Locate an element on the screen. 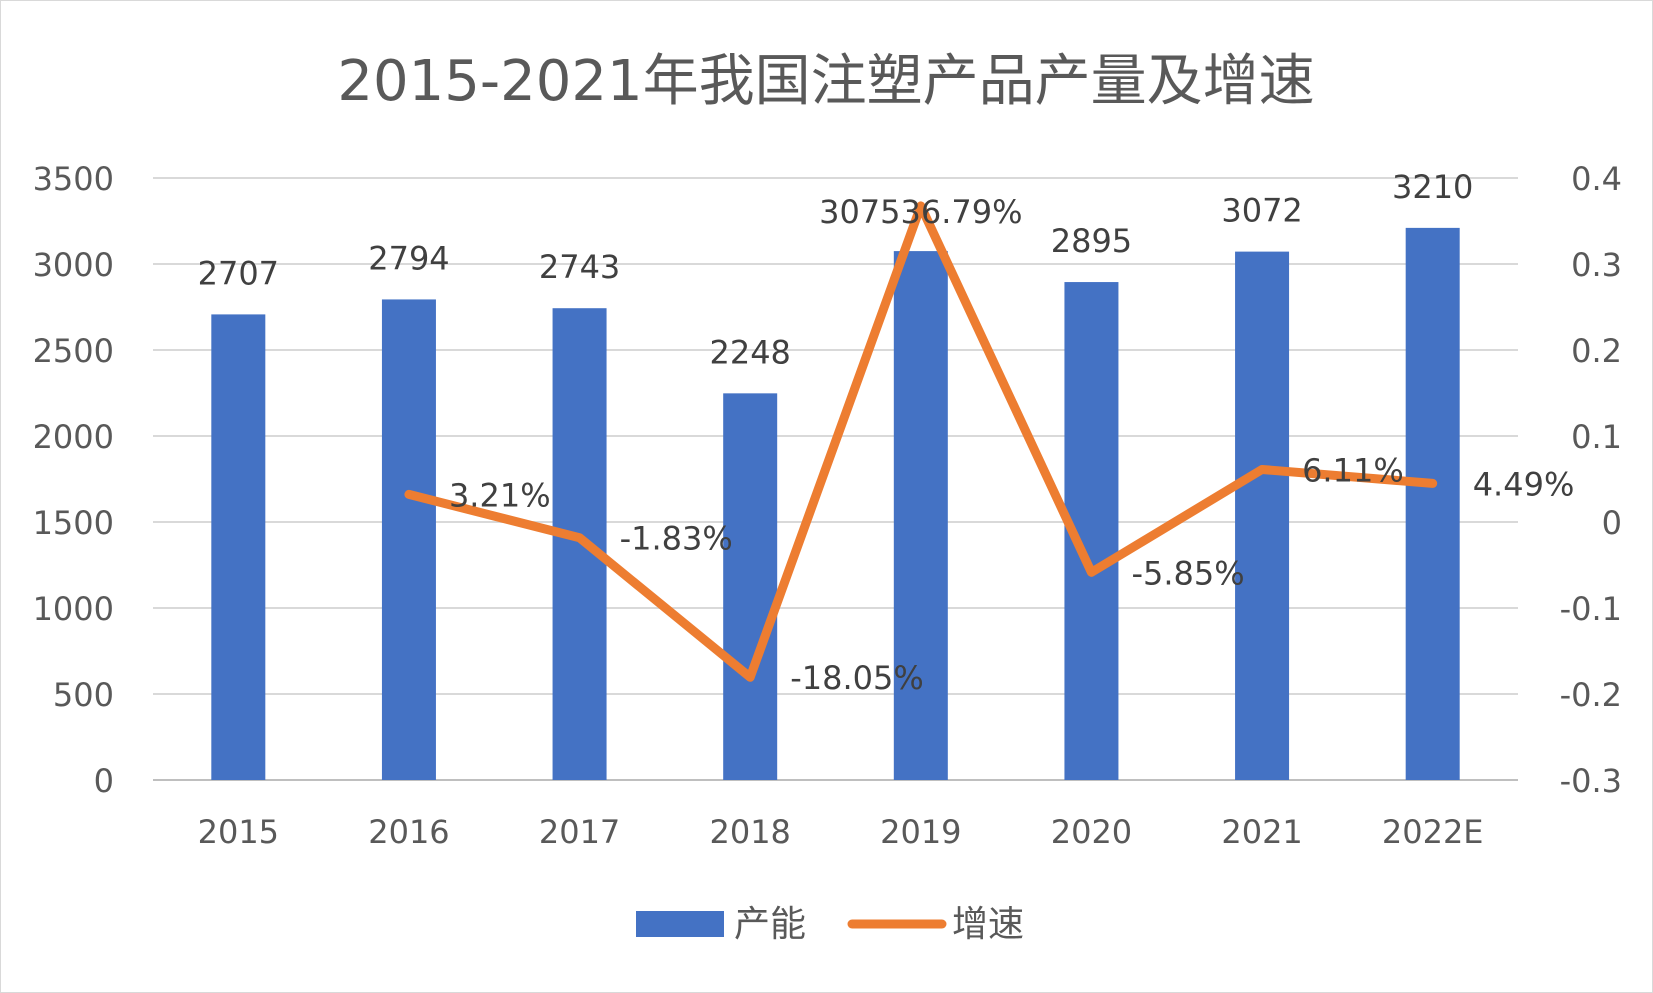 Image resolution: width=1653 pixels, height=993 pixels. bar-data-label: 2707 is located at coordinates (238, 273).